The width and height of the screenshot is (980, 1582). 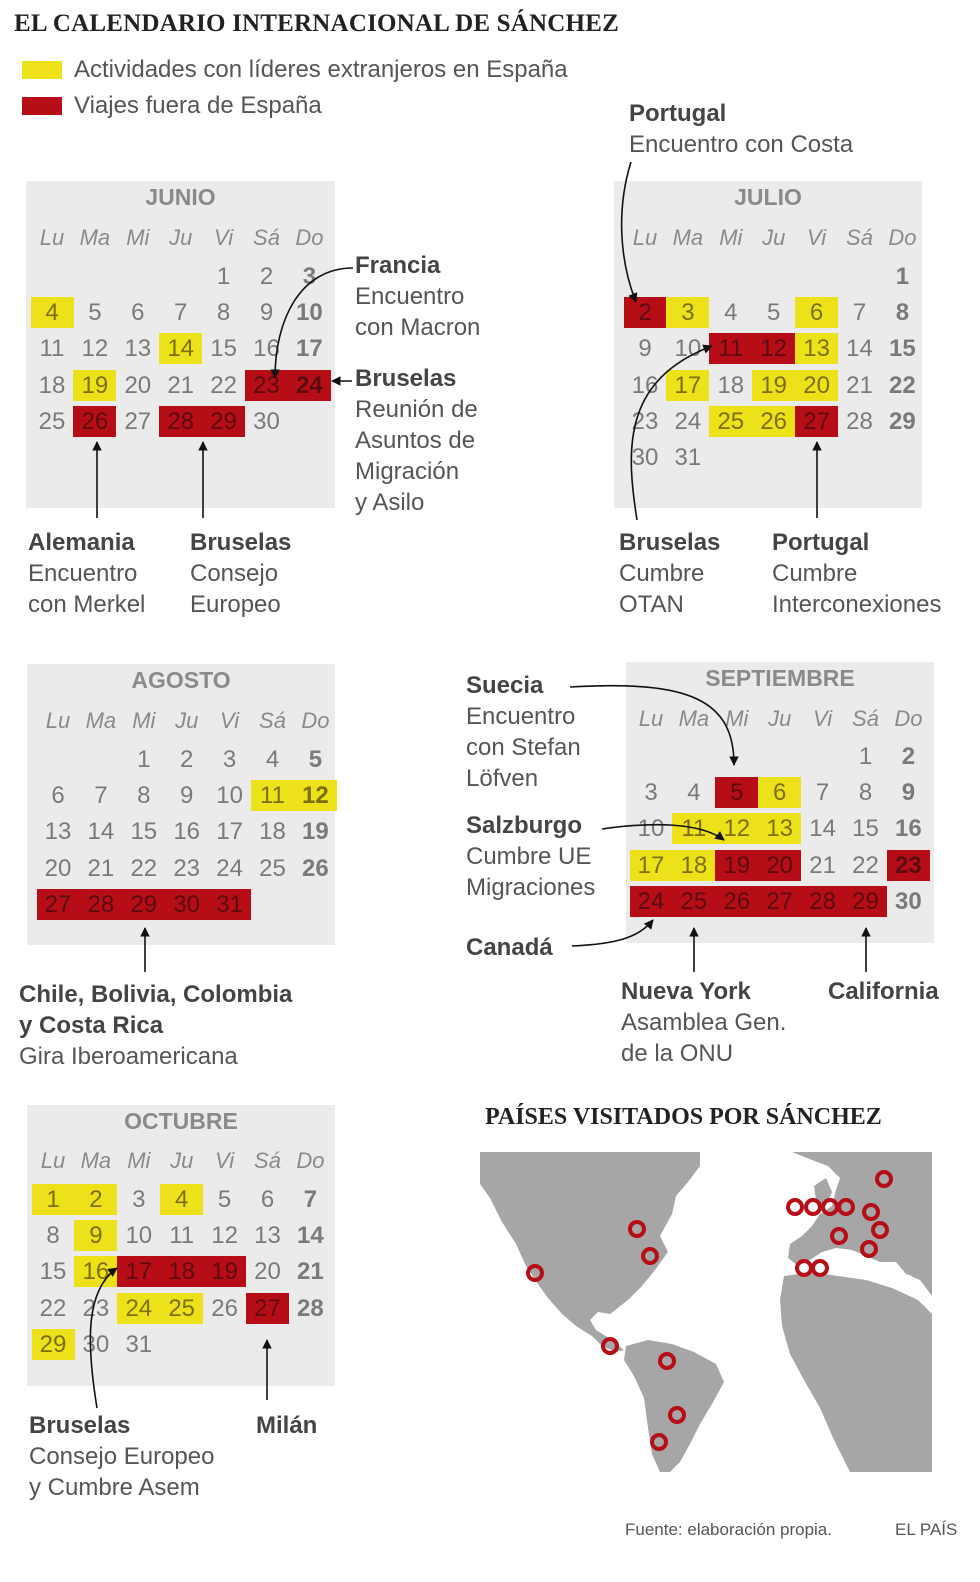 I want to click on annotation-francia: Francia Encuentro con Macron, so click(x=417, y=296).